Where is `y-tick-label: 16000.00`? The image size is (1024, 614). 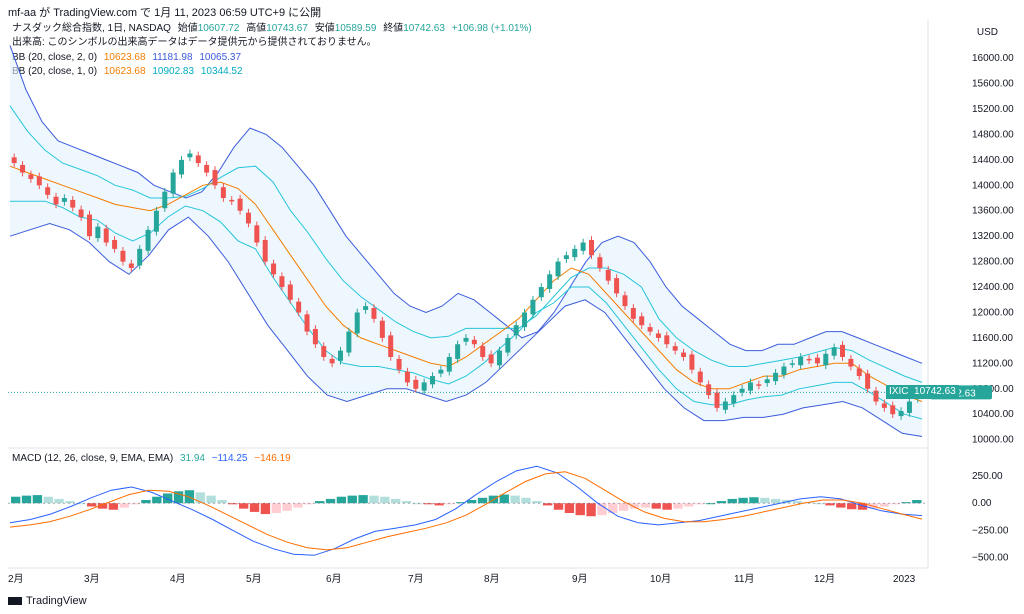 y-tick-label: 16000.00 is located at coordinates (993, 58).